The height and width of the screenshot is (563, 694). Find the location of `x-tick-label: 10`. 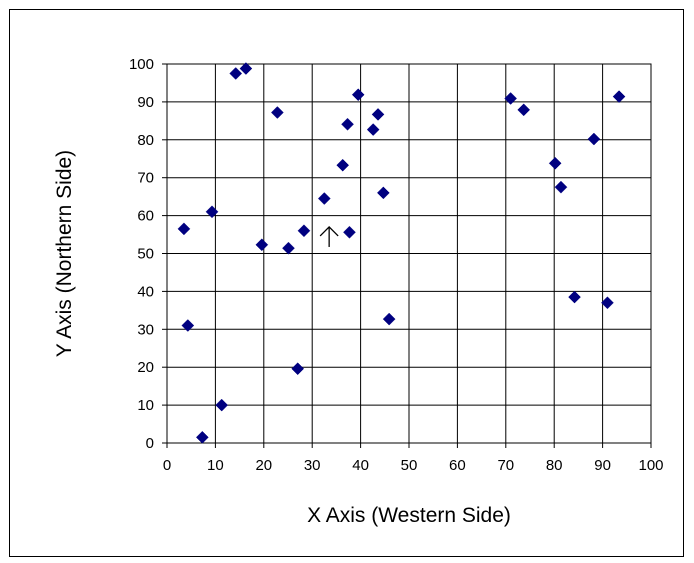

x-tick-label: 10 is located at coordinates (215, 465).